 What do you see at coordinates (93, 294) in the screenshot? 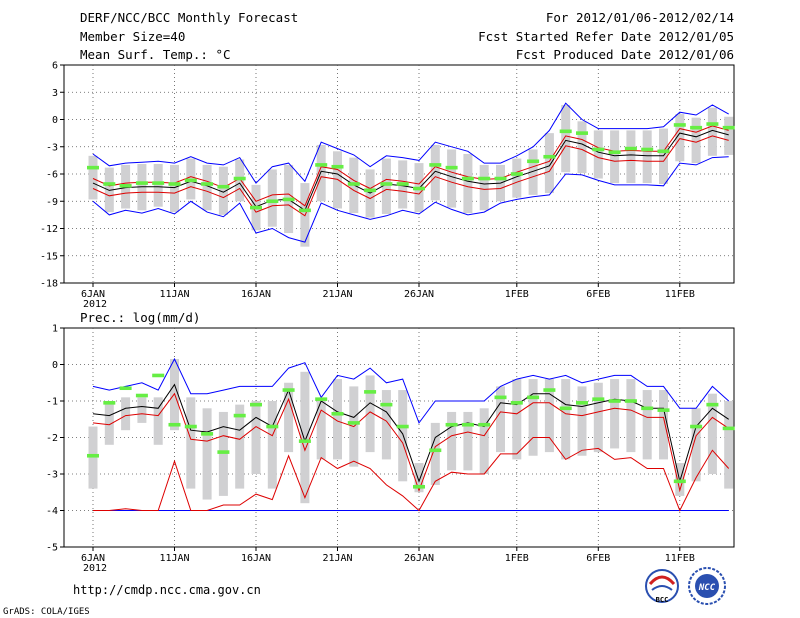
I see `temp-xtick-label: 6JAN` at bounding box center [93, 294].